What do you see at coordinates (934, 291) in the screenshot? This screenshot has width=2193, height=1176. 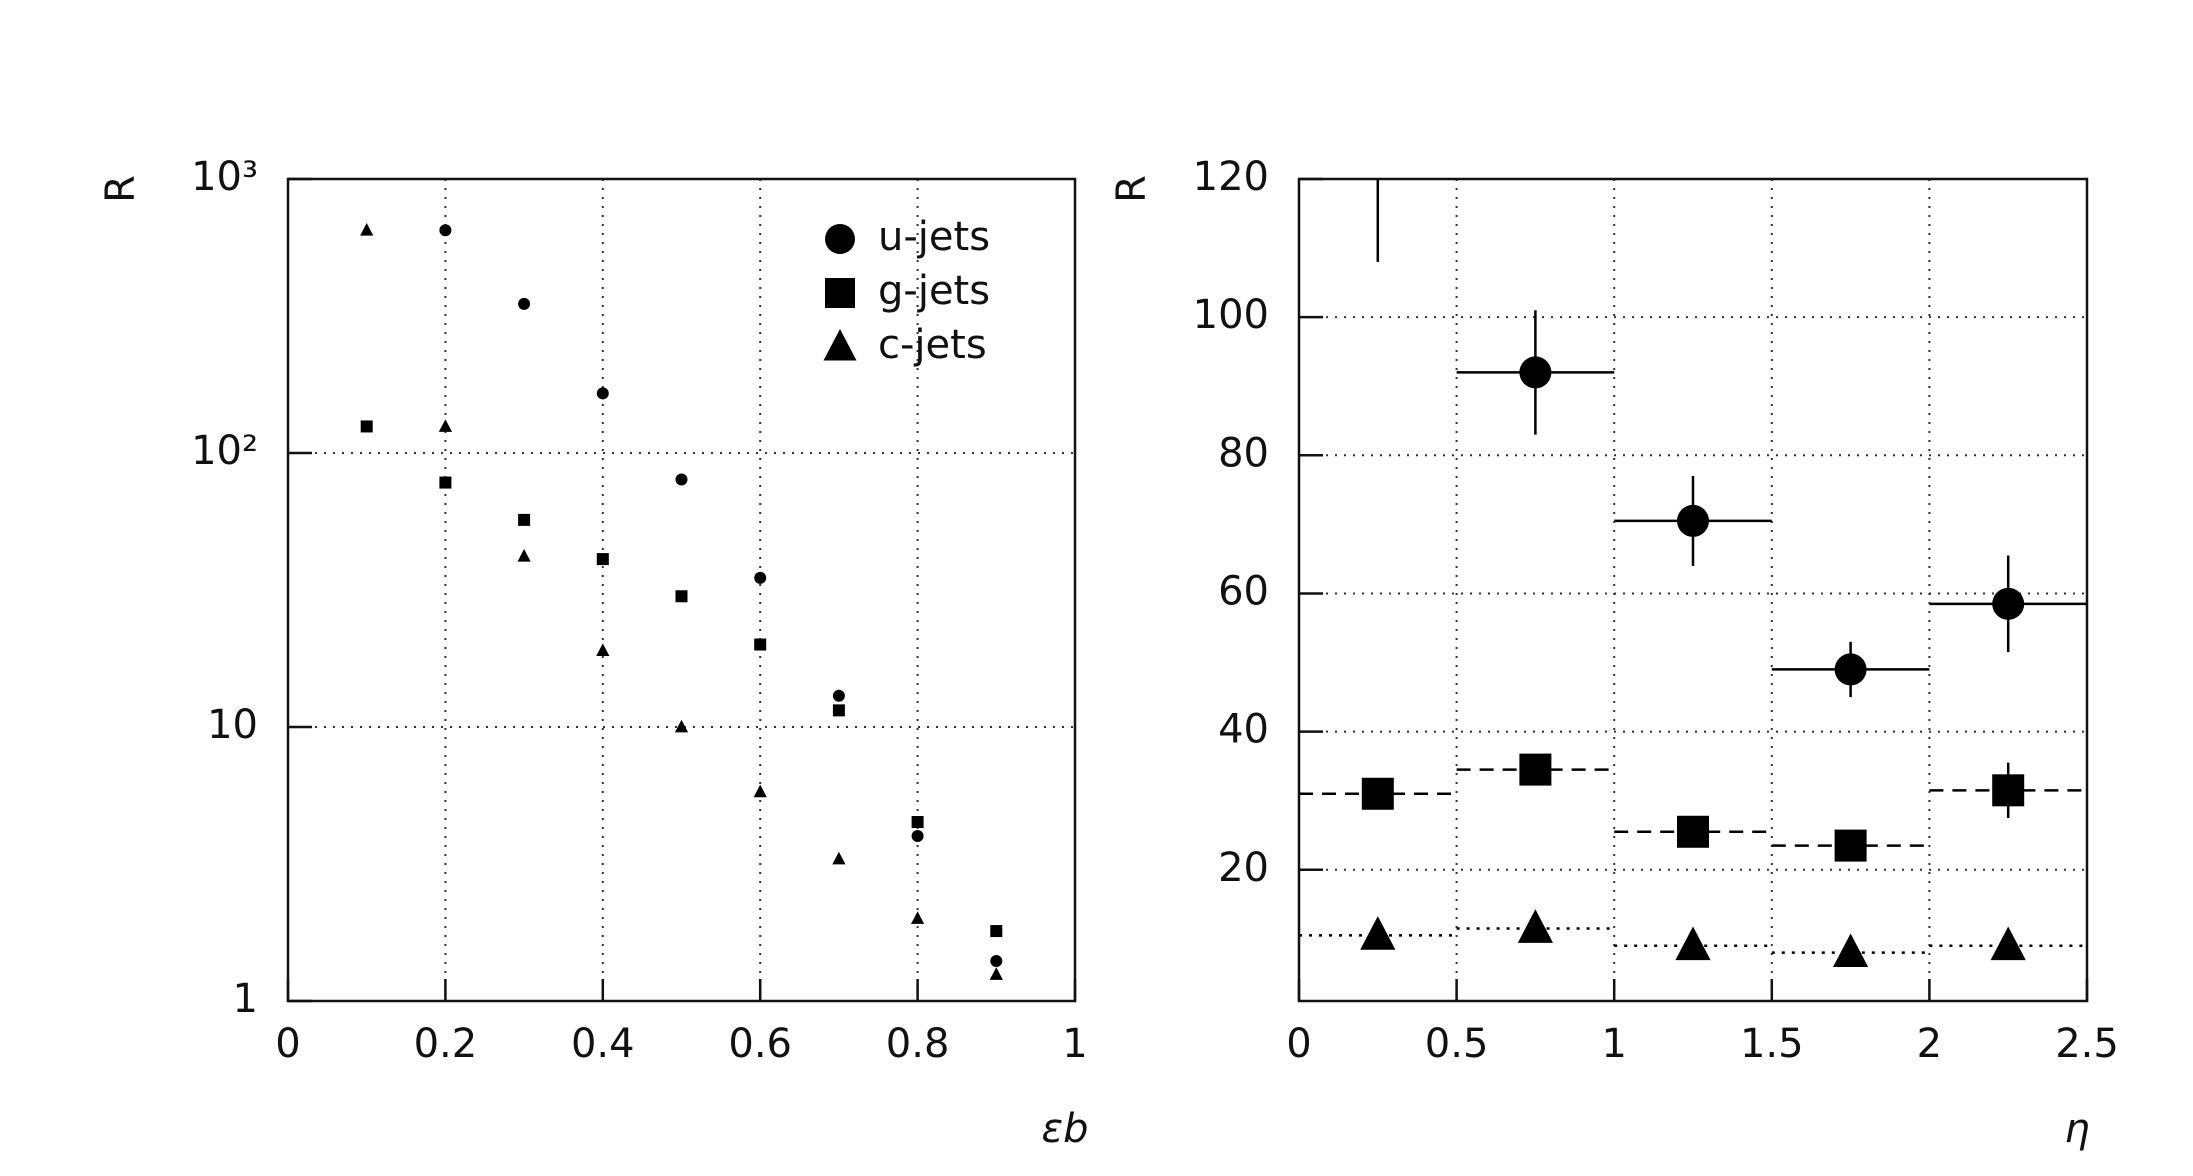 I see `legend-label: g-jets` at bounding box center [934, 291].